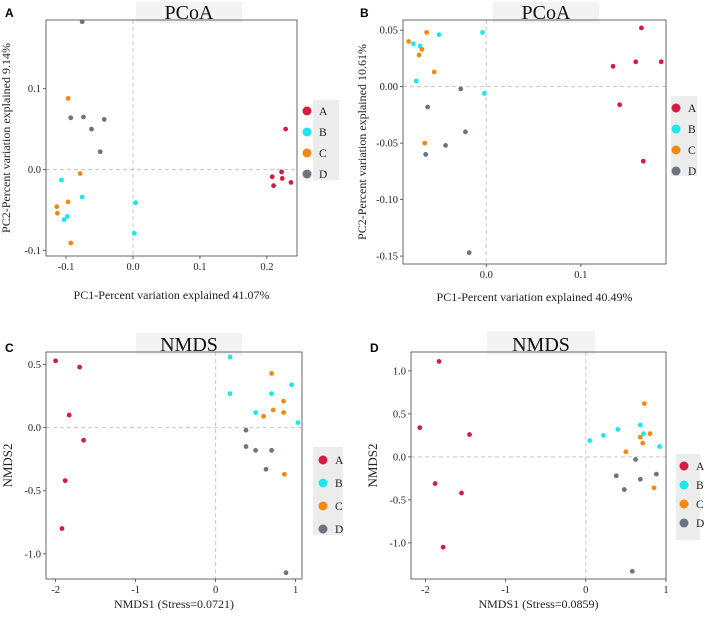 The image size is (708, 629). I want to click on x-tick-label: 0.0, so click(132, 267).